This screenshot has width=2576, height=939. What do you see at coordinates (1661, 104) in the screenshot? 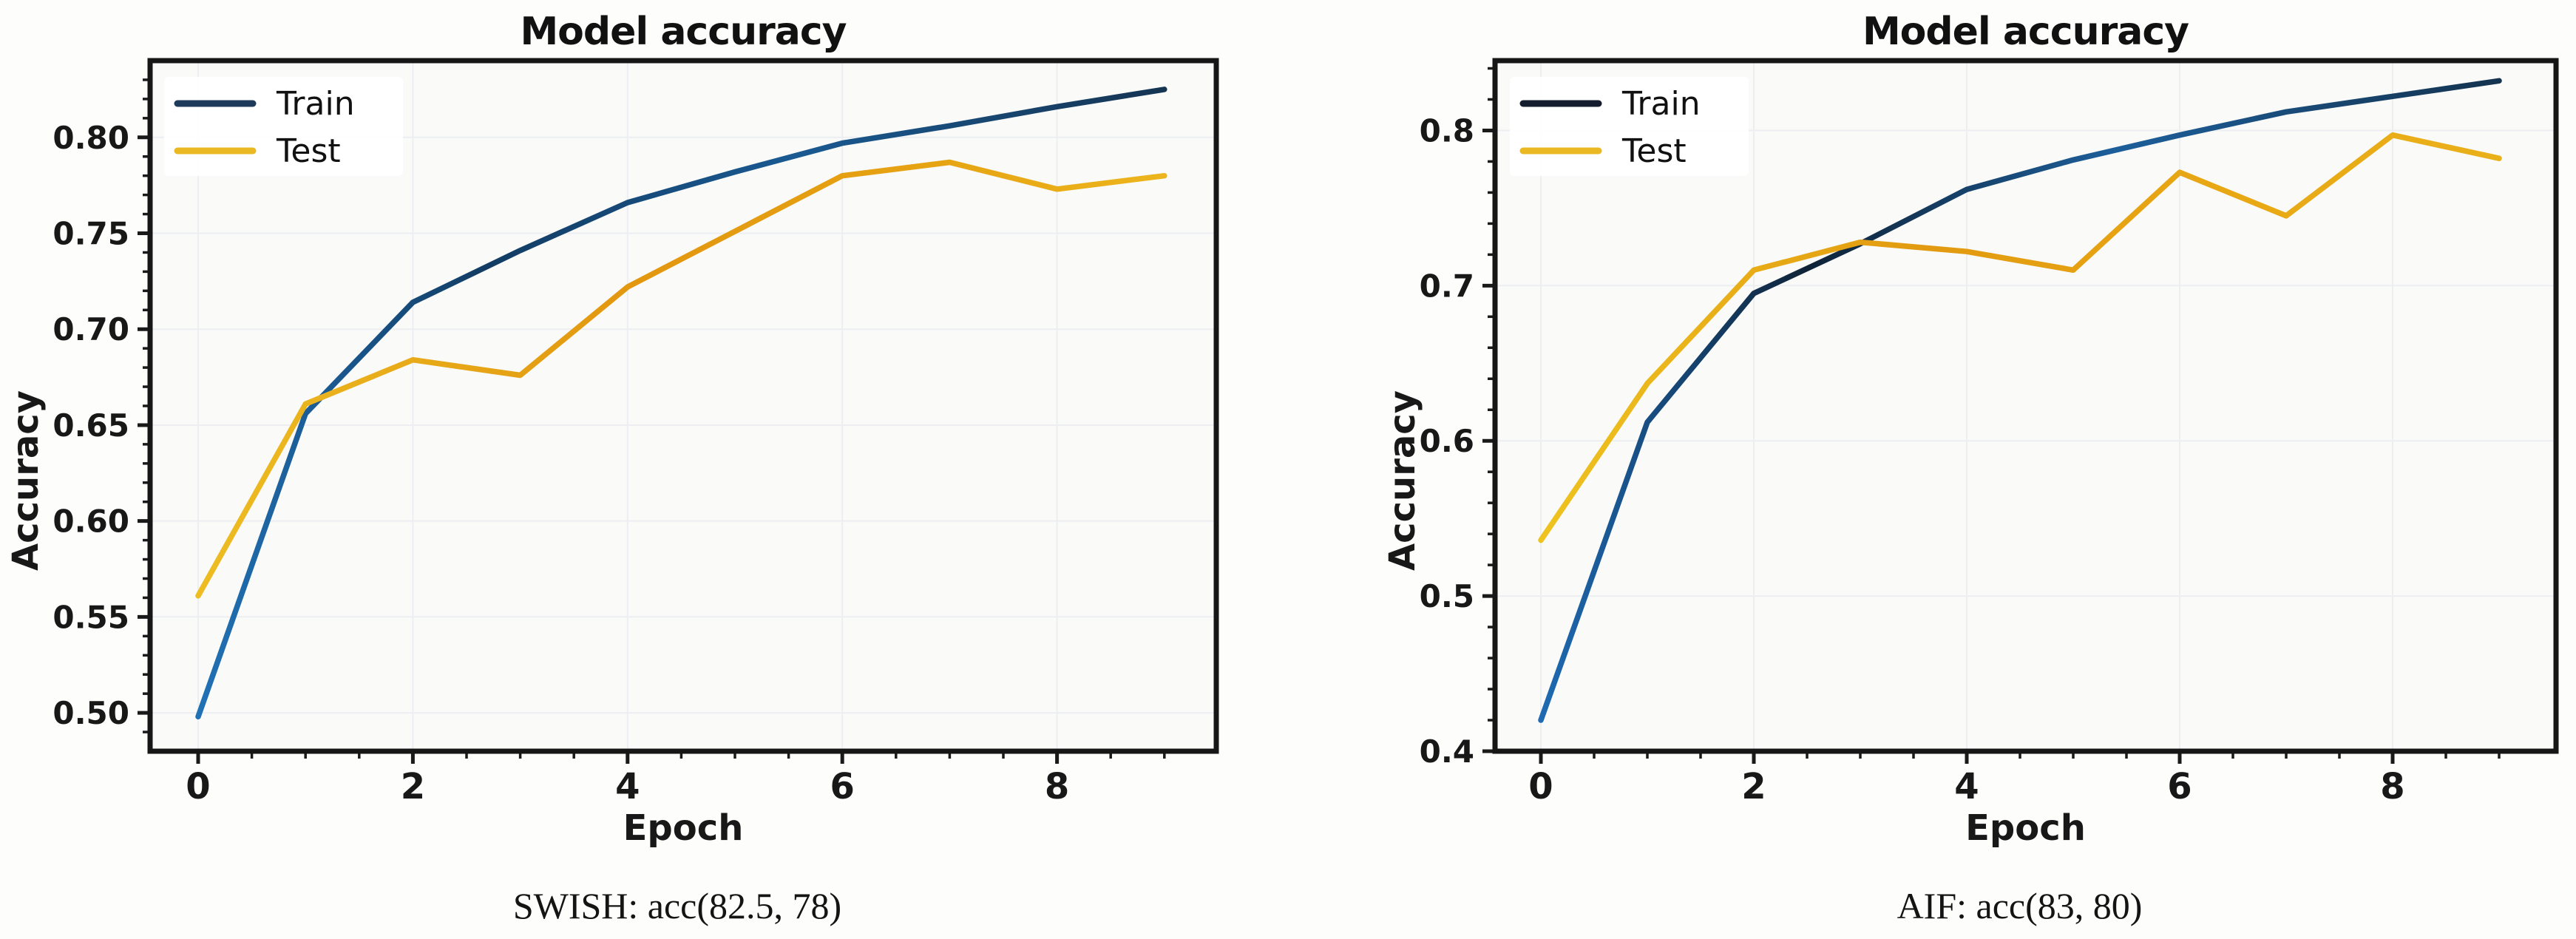
I see `right-chart-legend-train-label: Train` at bounding box center [1661, 104].